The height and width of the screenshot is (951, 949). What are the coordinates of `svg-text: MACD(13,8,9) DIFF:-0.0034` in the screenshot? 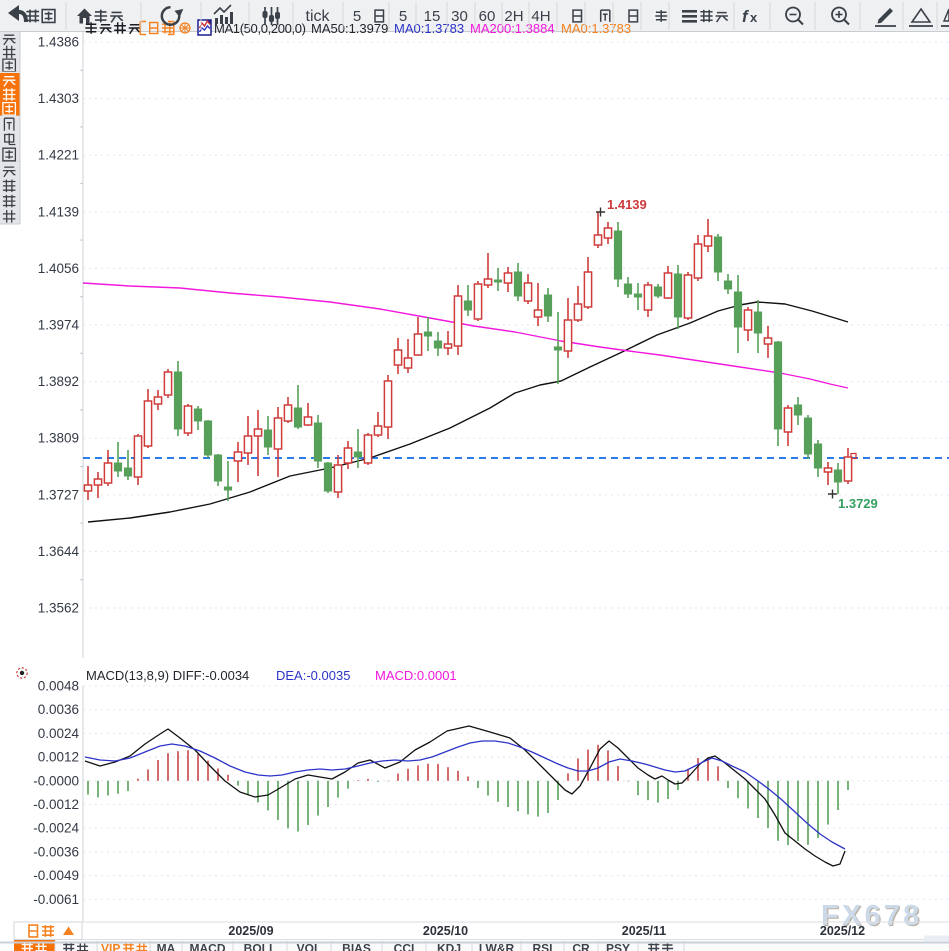 It's located at (167, 675).